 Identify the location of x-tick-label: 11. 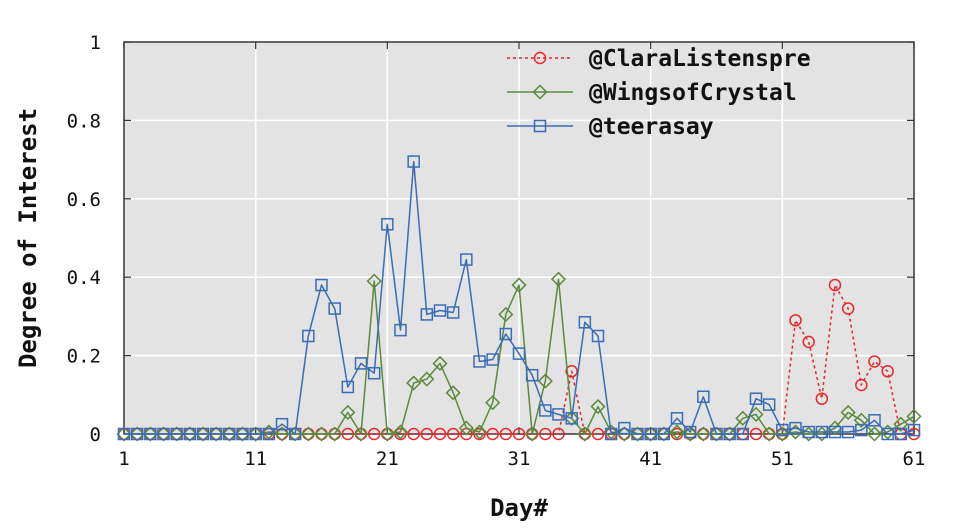
(255, 459).